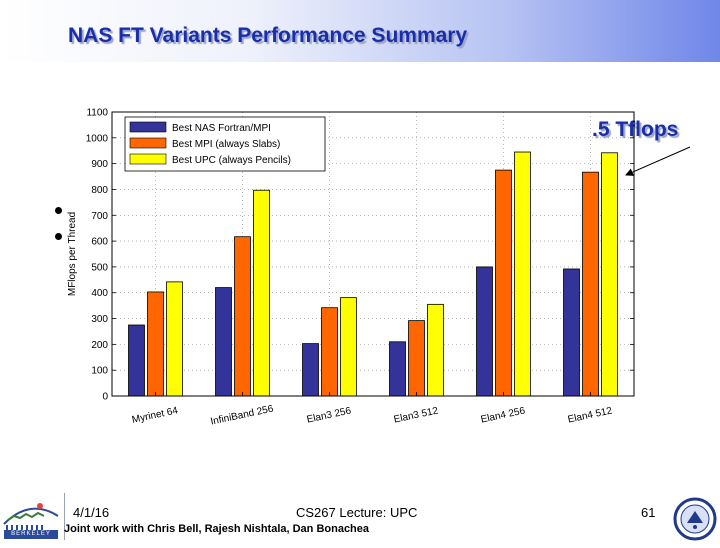 Image resolution: width=720 pixels, height=548 pixels. What do you see at coordinates (503, 415) in the screenshot?
I see `x-tick-label: Elan4 256` at bounding box center [503, 415].